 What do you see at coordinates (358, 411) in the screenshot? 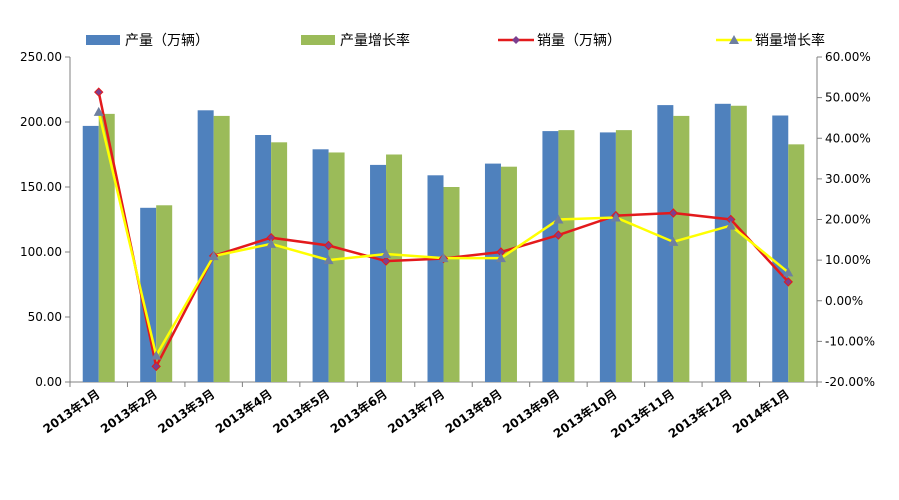
I see `x-tick-label: 2013年6月` at bounding box center [358, 411].